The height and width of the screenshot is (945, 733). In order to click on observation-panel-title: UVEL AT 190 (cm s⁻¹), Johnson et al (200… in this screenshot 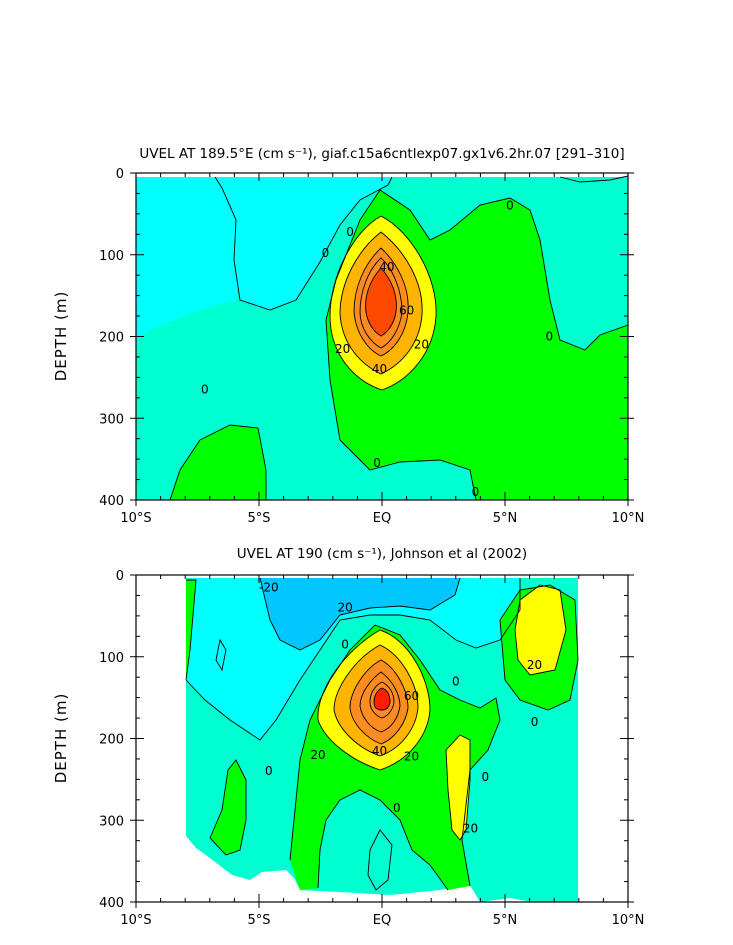, I will do `click(382, 554)`.